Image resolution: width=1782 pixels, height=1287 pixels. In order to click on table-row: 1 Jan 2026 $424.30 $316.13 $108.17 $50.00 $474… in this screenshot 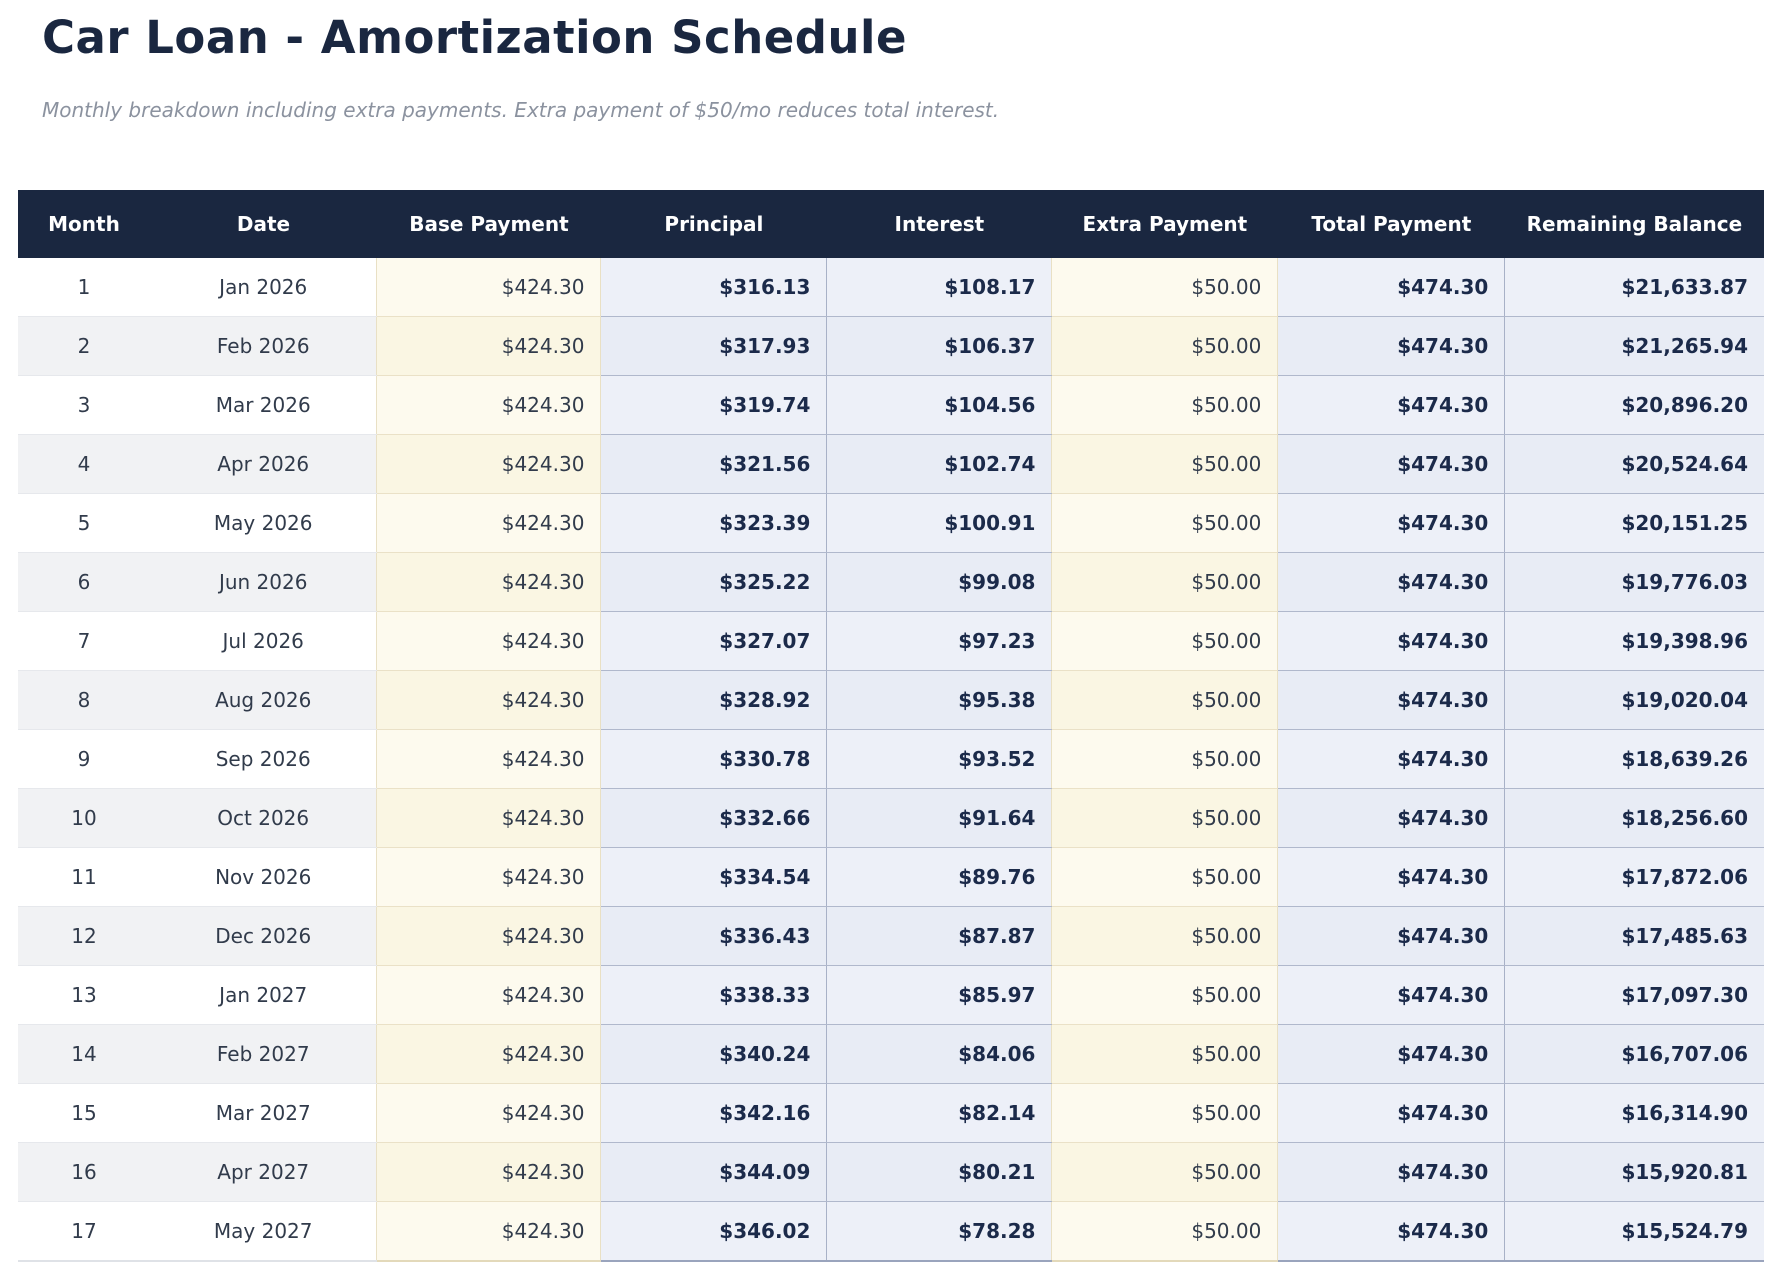, I will do `click(891, 287)`.